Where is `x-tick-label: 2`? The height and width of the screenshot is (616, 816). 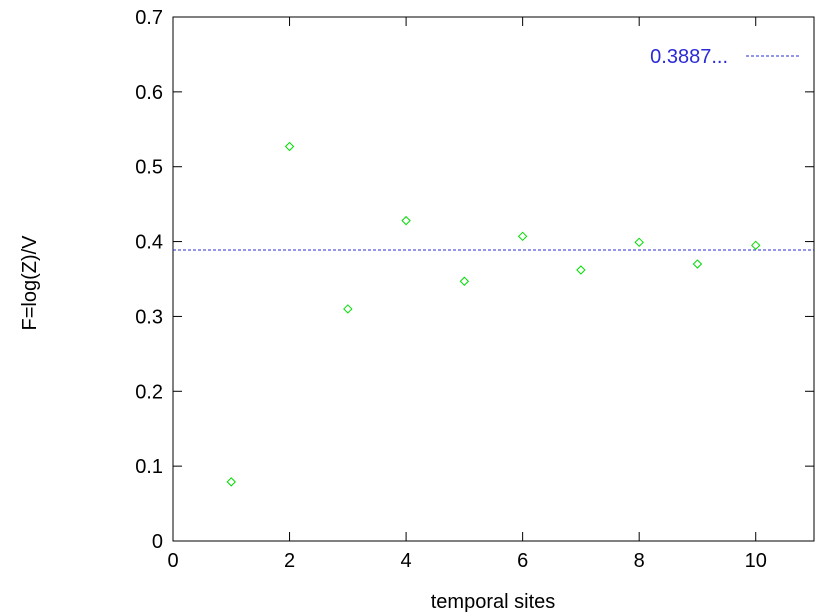 x-tick-label: 2 is located at coordinates (289, 561).